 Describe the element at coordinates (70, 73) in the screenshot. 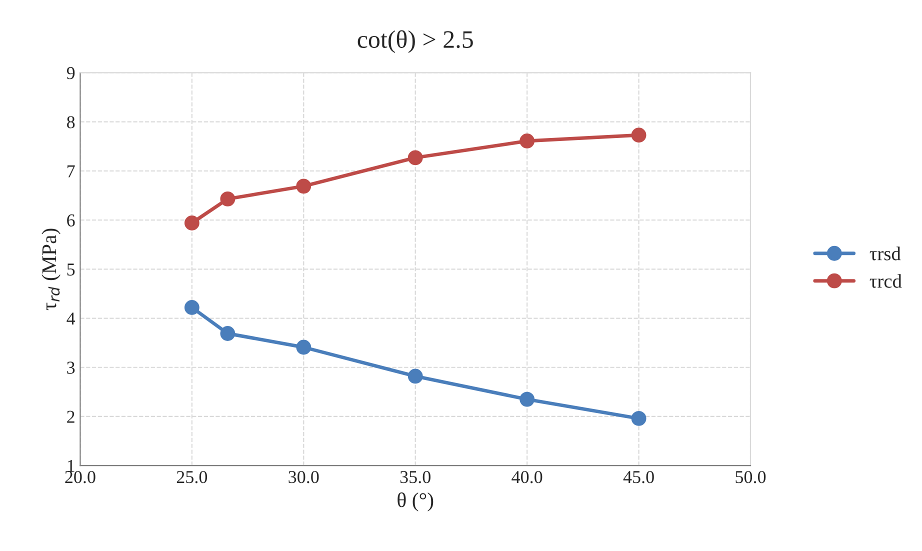

I see `y-tick-label: 9` at that location.